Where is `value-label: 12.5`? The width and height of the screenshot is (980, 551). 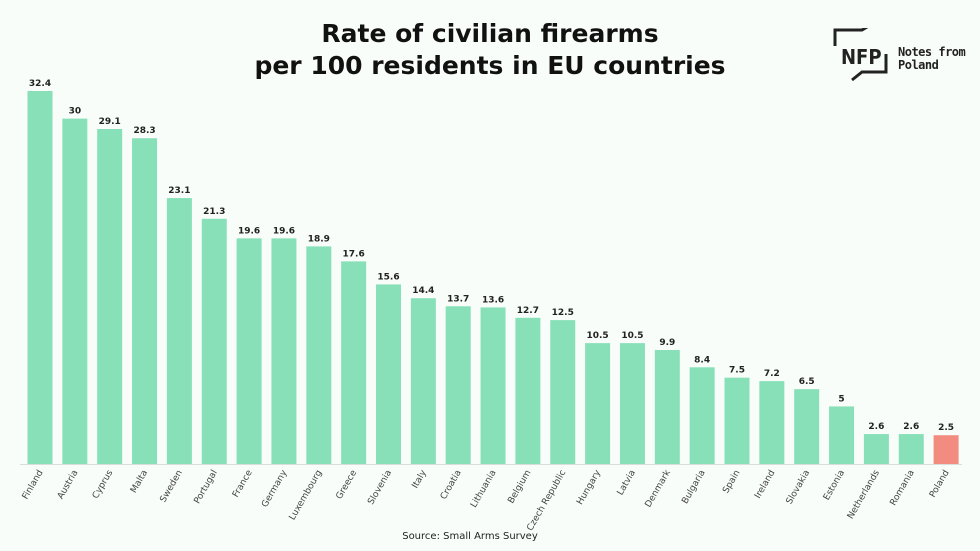
value-label: 12.5 is located at coordinates (563, 313).